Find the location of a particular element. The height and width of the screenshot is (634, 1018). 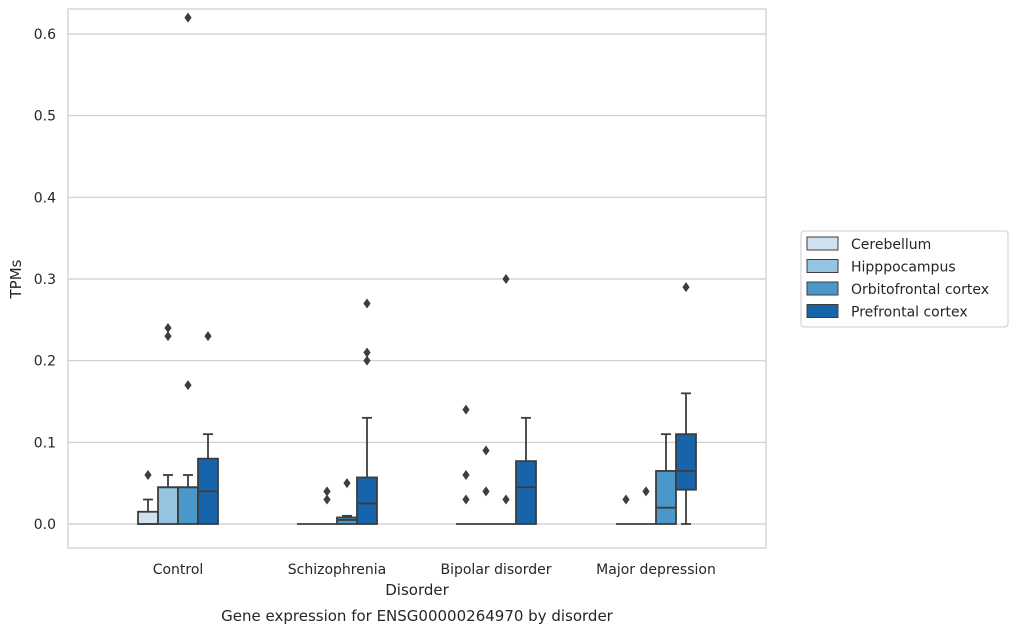

y-tick-label: 0.1 is located at coordinates (45, 443).